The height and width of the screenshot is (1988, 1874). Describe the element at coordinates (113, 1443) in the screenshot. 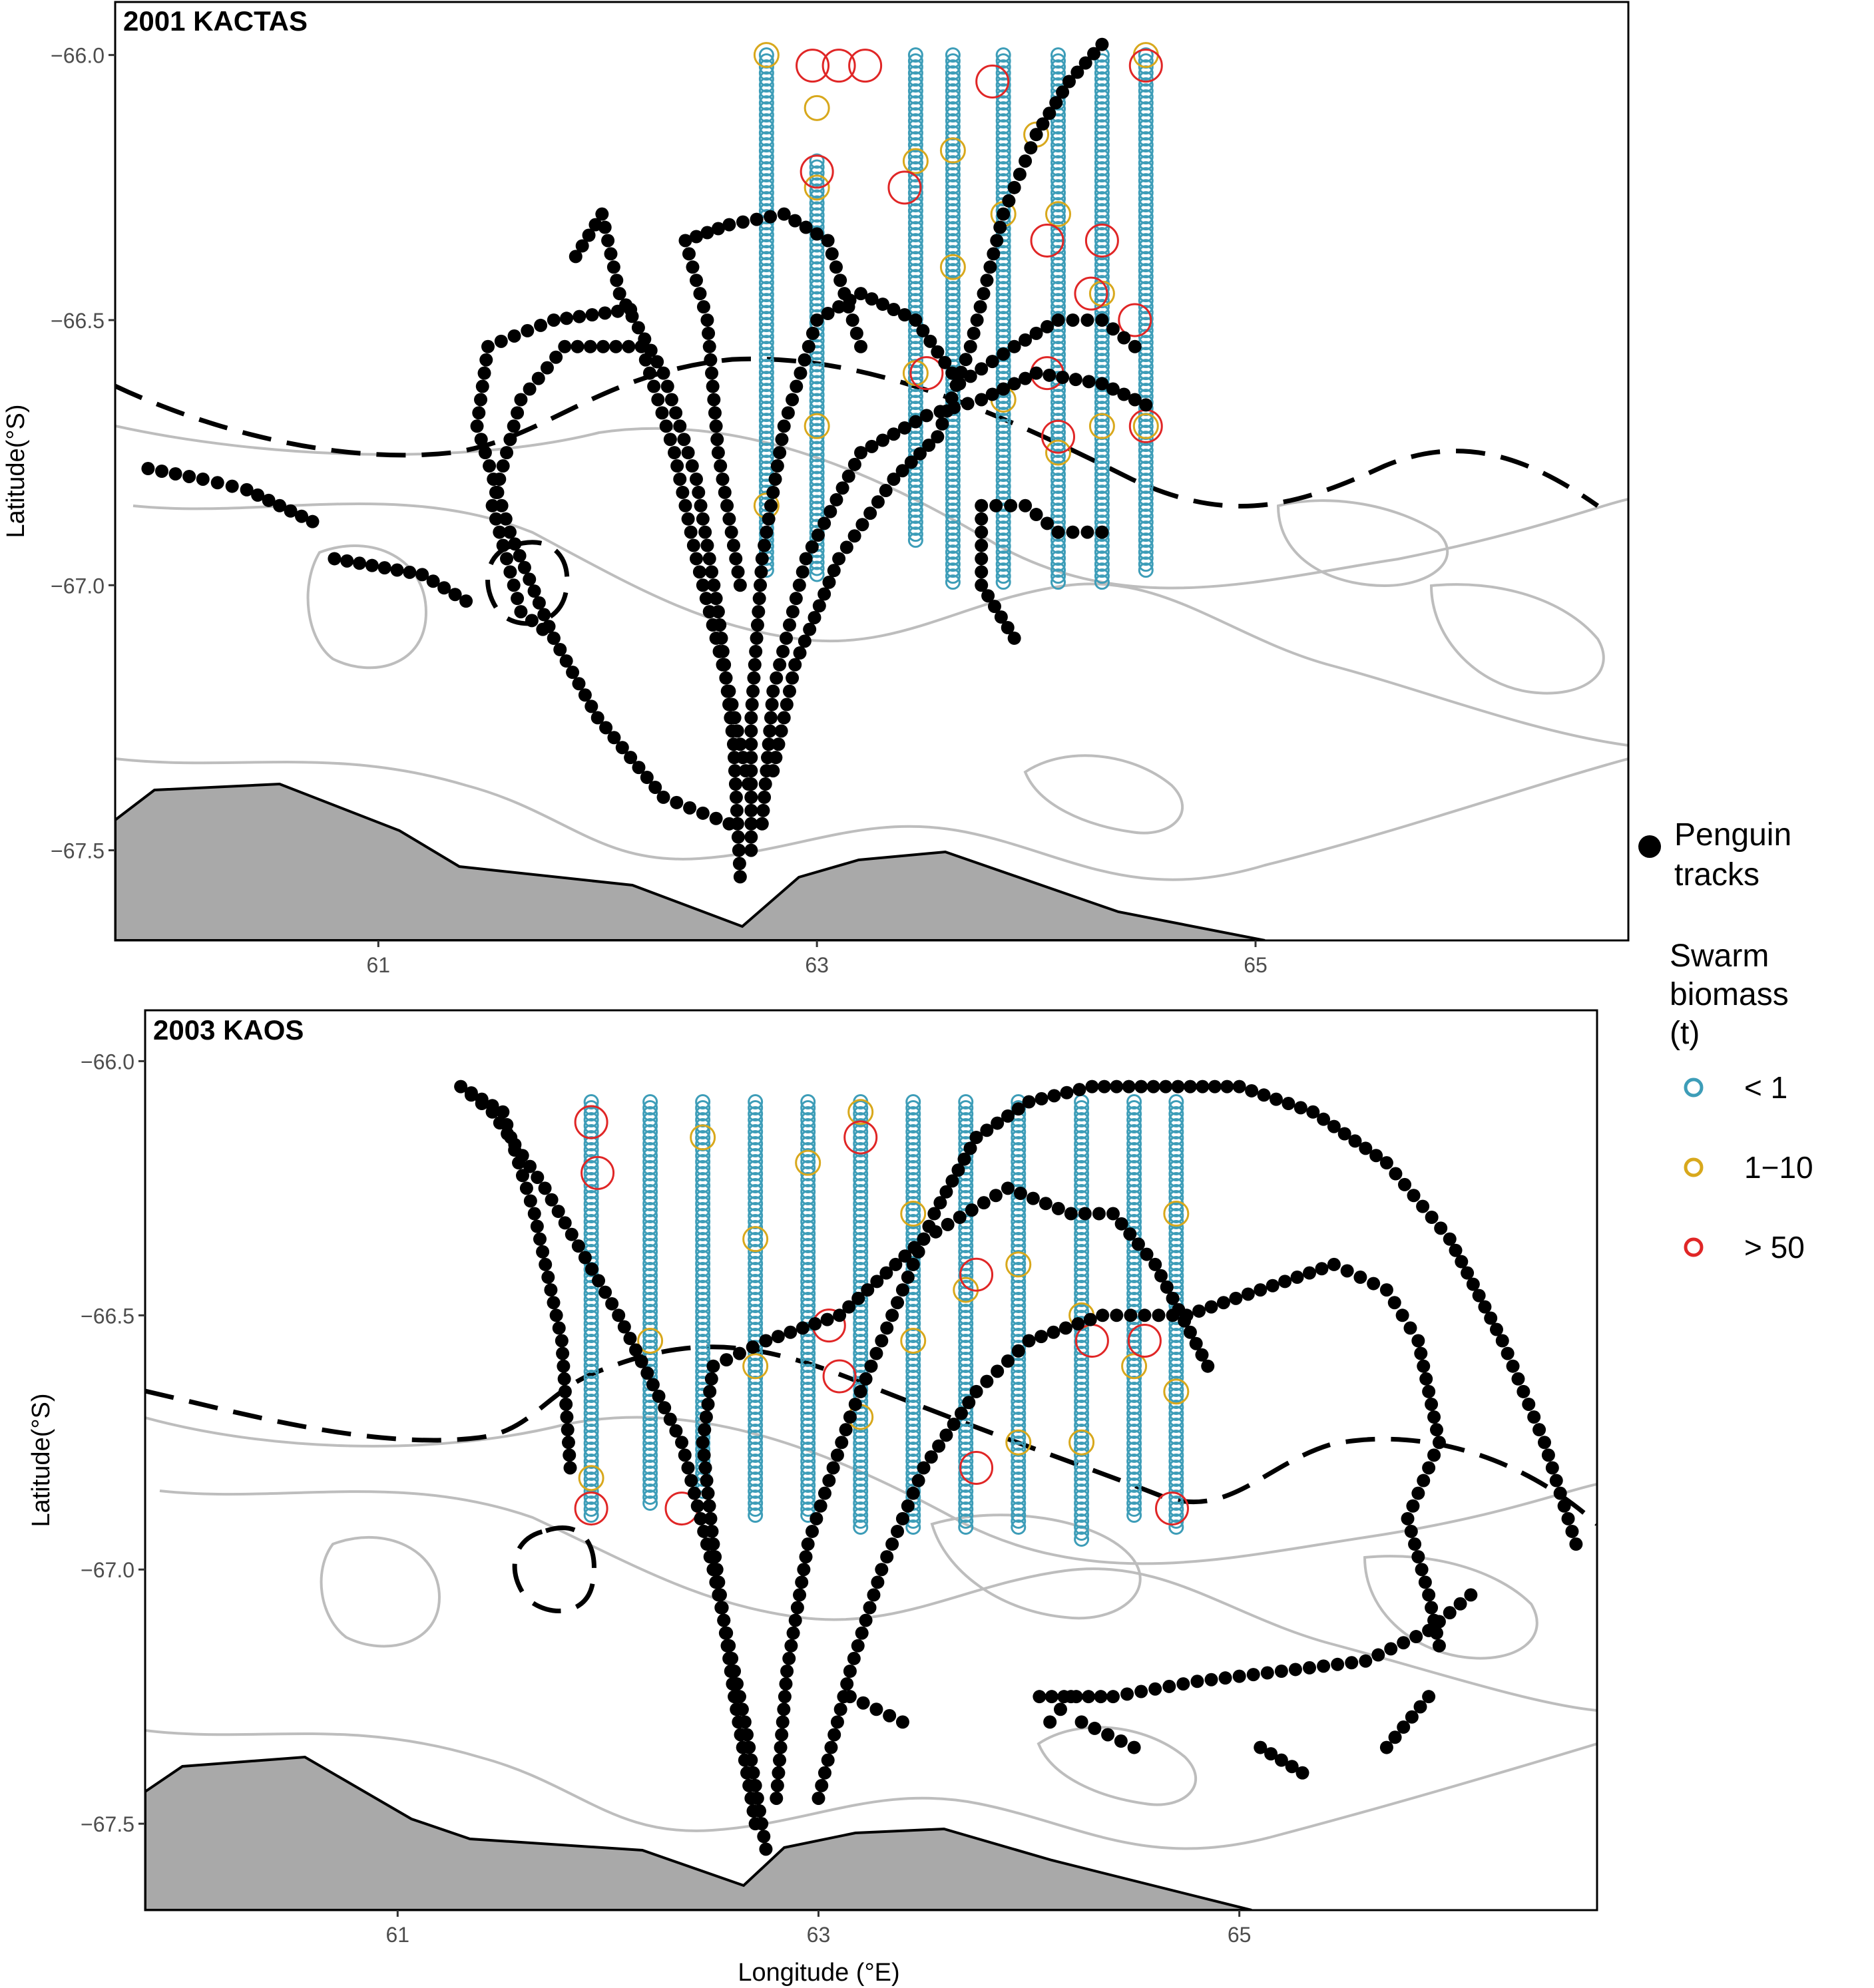

I see `y-axis: −66.0−66.5−67.0−67.5` at that location.